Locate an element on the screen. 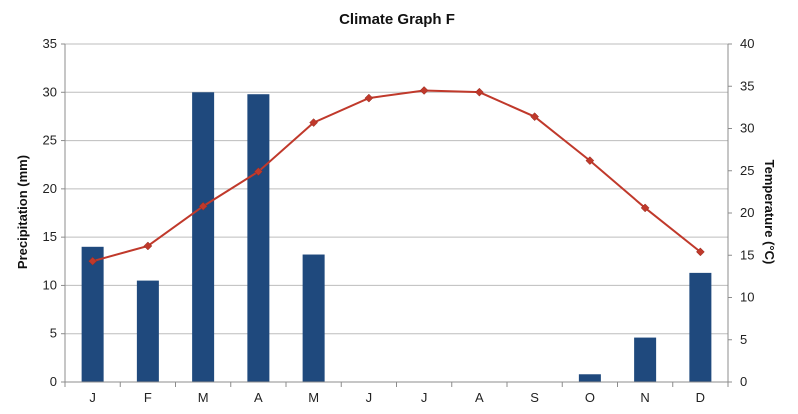 Image resolution: width=798 pixels, height=414 pixels. y-right-tick-label: 10 is located at coordinates (747, 297).